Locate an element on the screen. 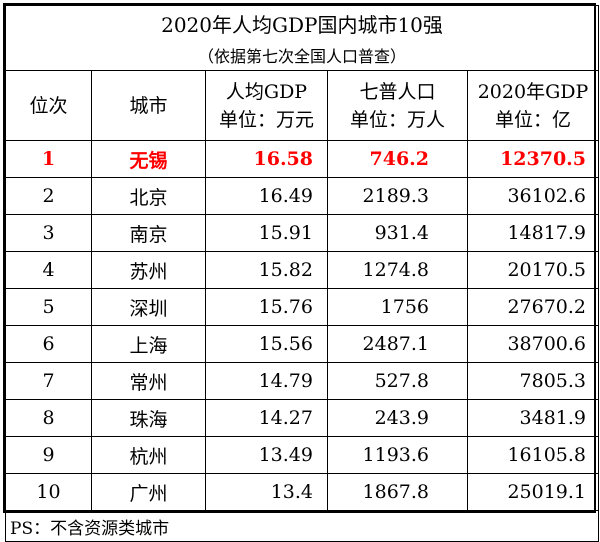 Image resolution: width=600 pixels, height=542 pixels. header-population-unit: 单位：万人 is located at coordinates (397, 119).